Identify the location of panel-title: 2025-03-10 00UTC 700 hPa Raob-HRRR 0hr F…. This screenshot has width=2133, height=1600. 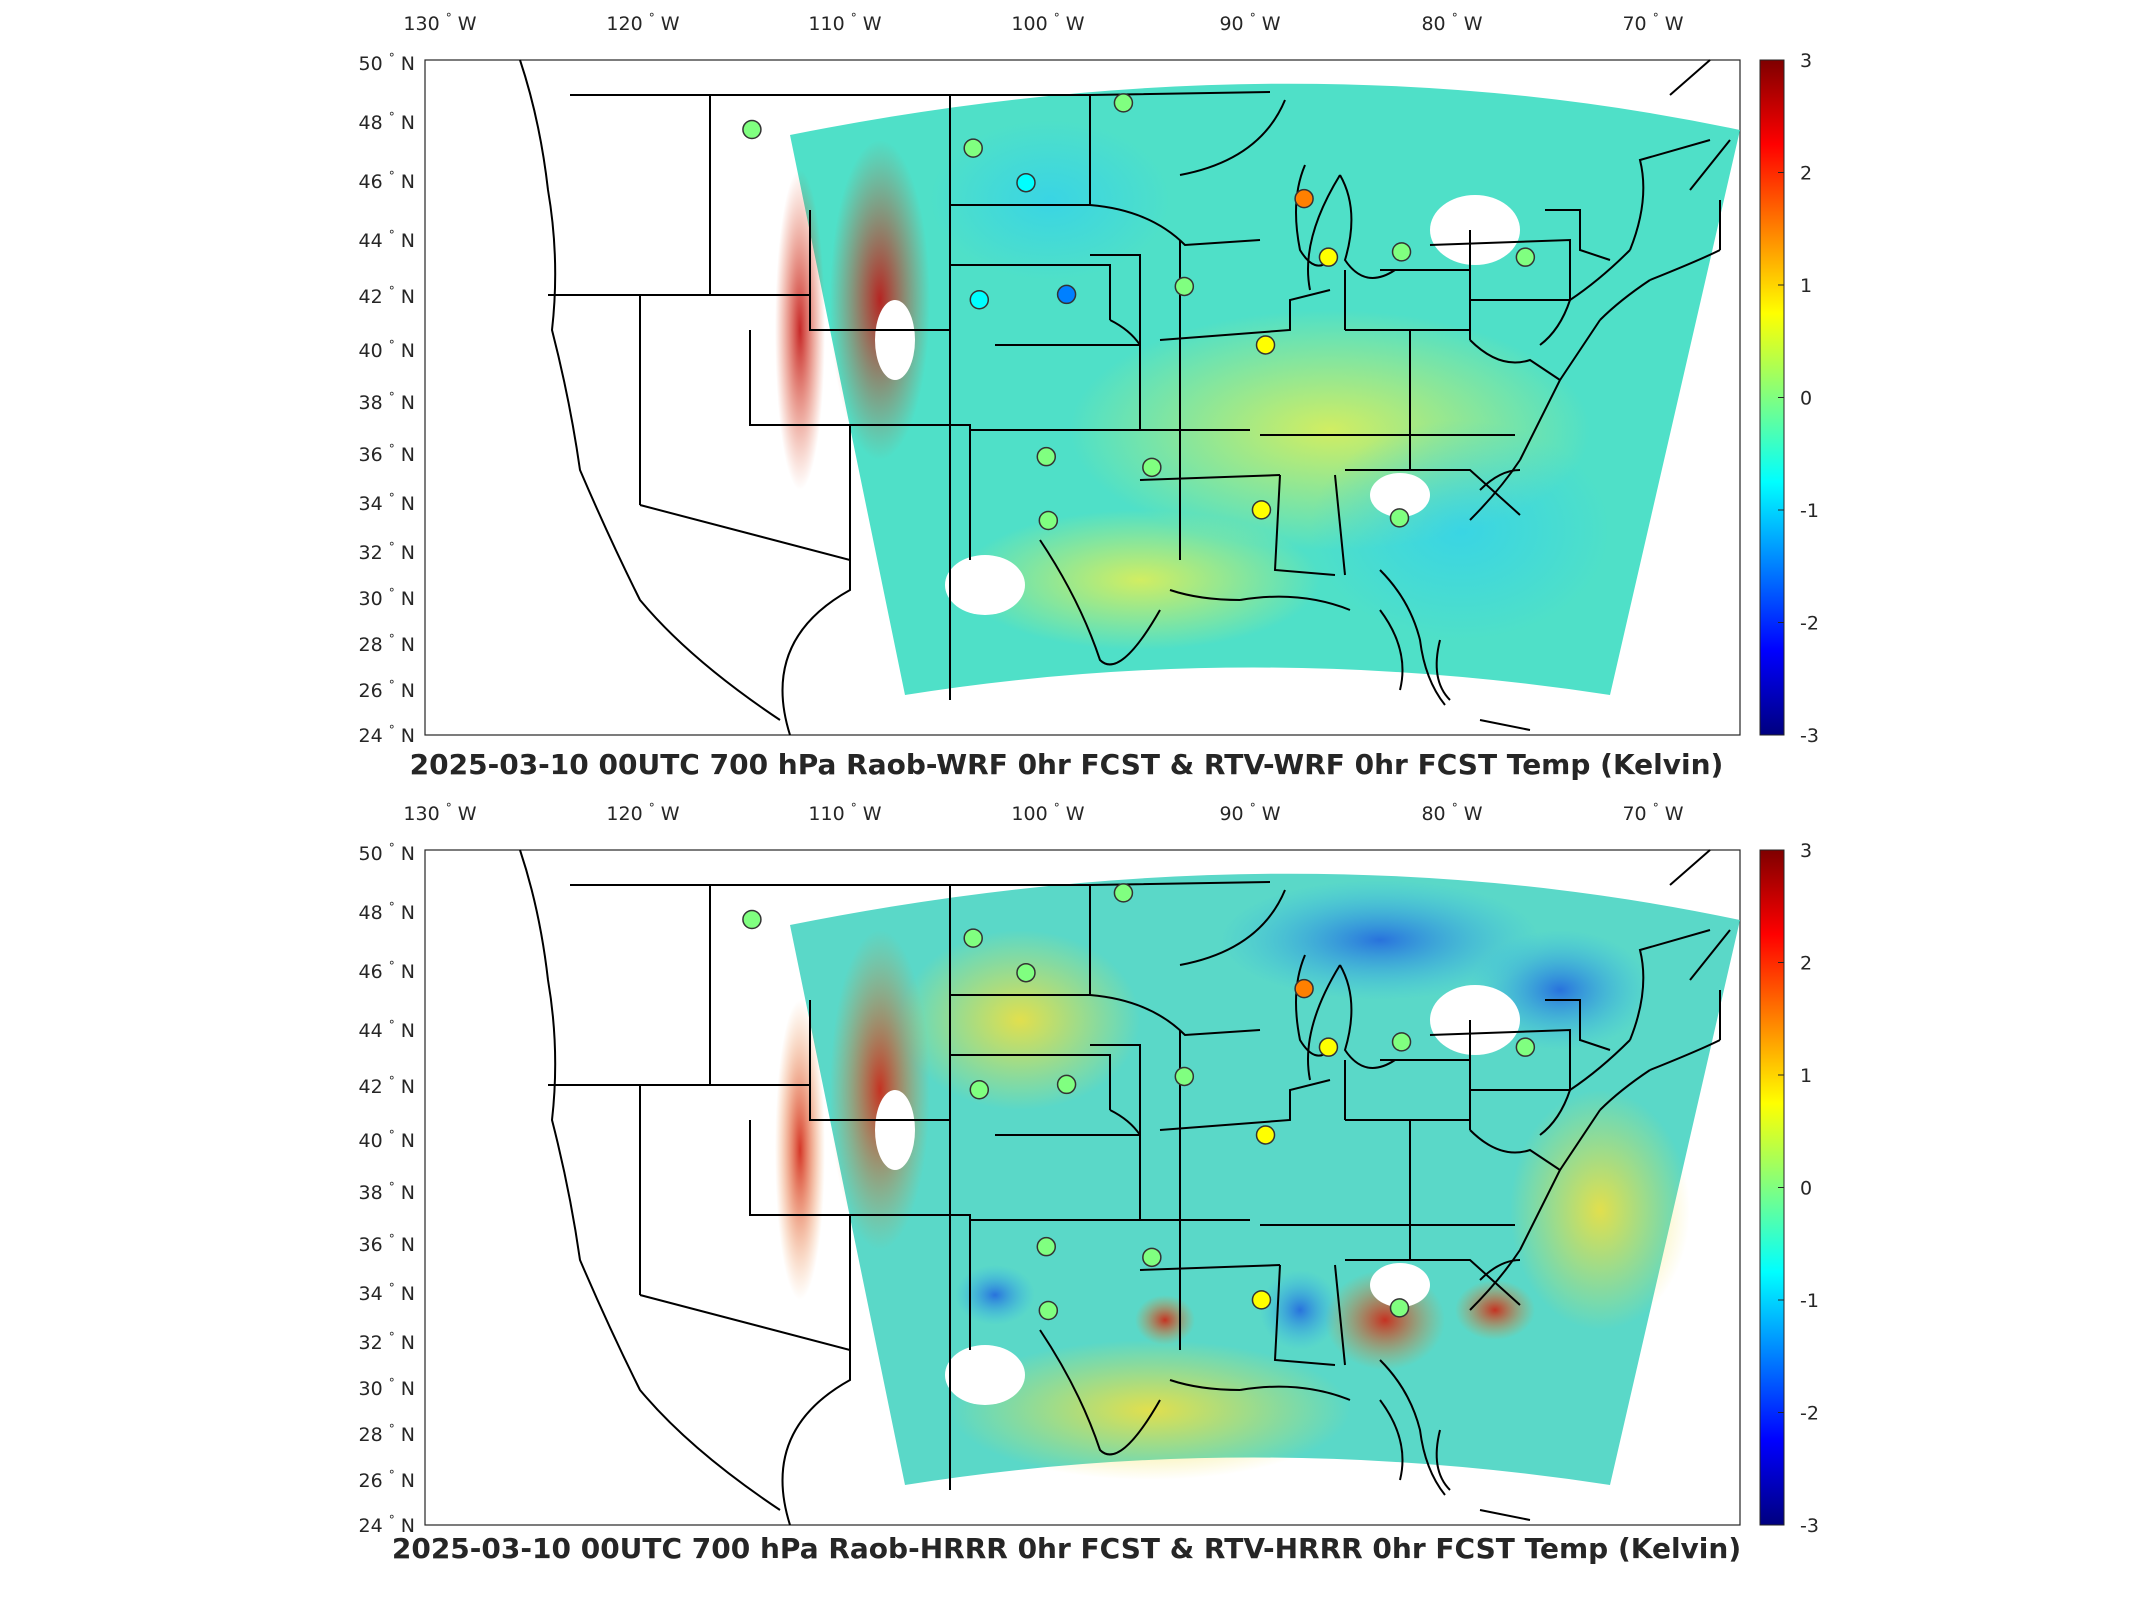
(1066, 1548).